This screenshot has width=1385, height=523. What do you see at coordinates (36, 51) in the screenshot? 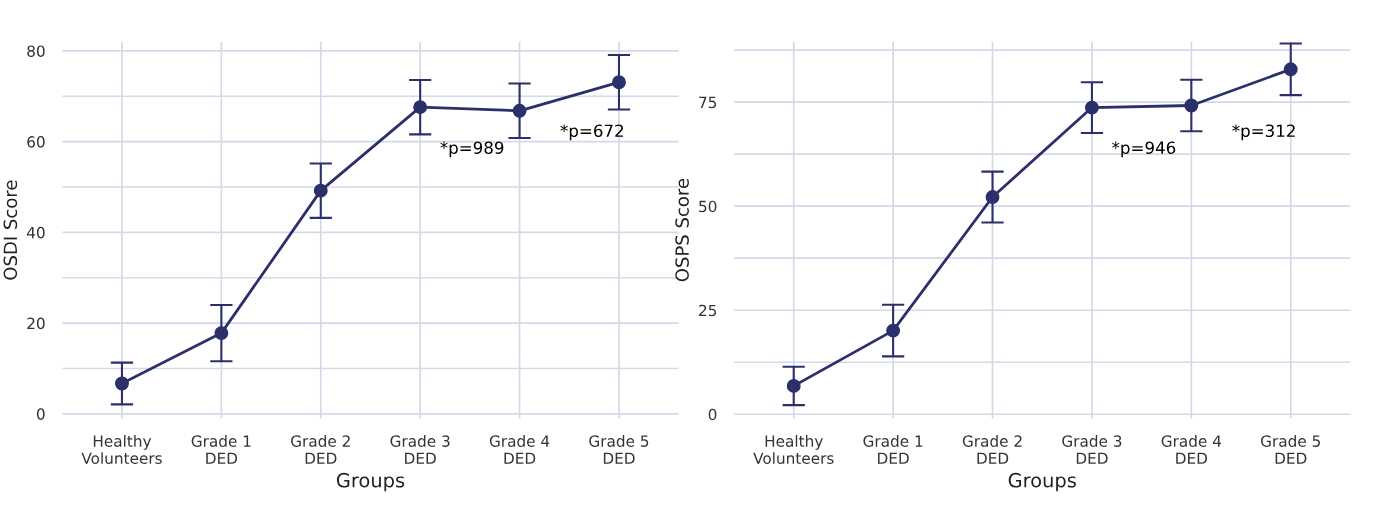
I see `y-tick-label: 80` at bounding box center [36, 51].